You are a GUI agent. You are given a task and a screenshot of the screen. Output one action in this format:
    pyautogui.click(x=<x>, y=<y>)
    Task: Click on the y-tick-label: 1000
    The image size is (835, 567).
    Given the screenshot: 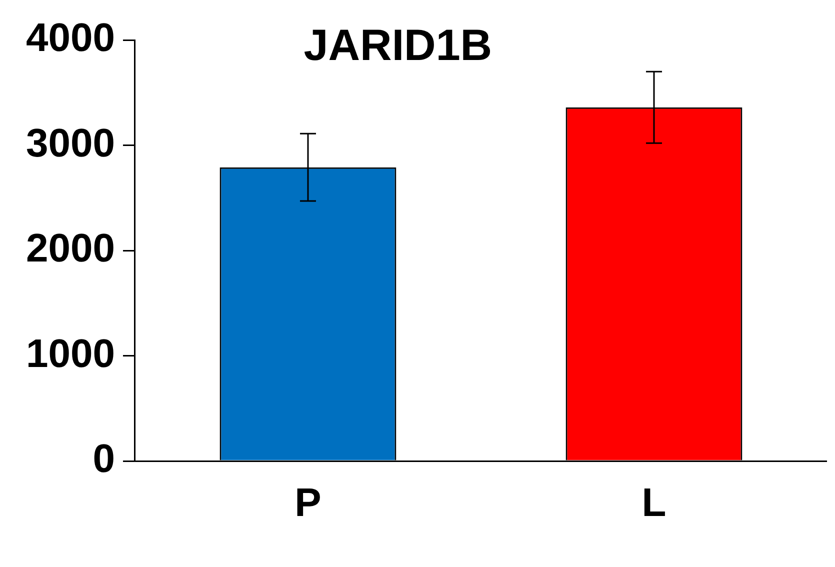 What is the action you would take?
    pyautogui.click(x=70, y=354)
    